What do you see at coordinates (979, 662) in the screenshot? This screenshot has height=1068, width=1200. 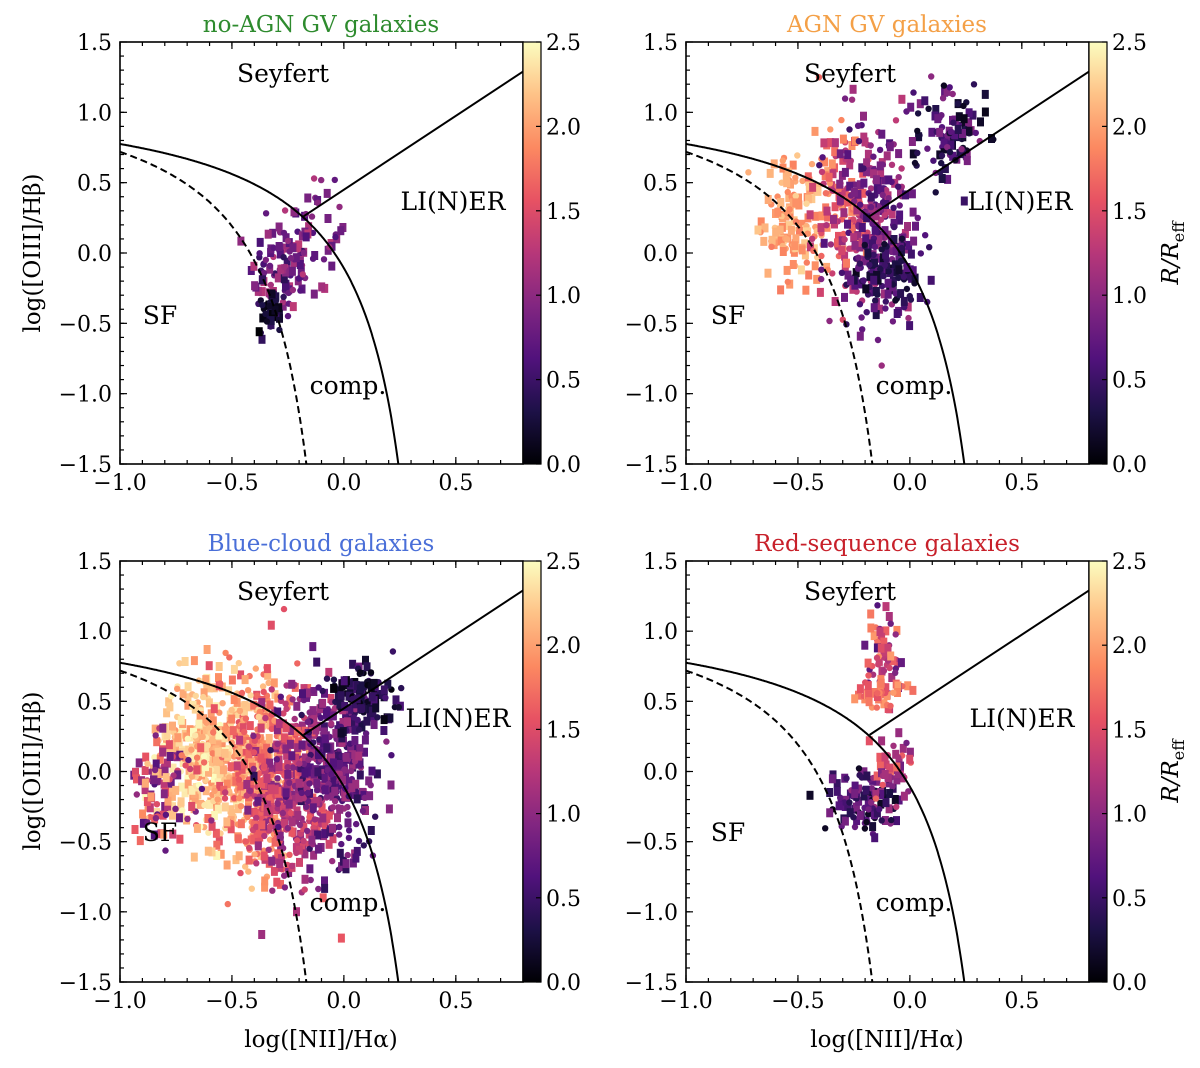 I see `seyfert-liner-line` at bounding box center [979, 662].